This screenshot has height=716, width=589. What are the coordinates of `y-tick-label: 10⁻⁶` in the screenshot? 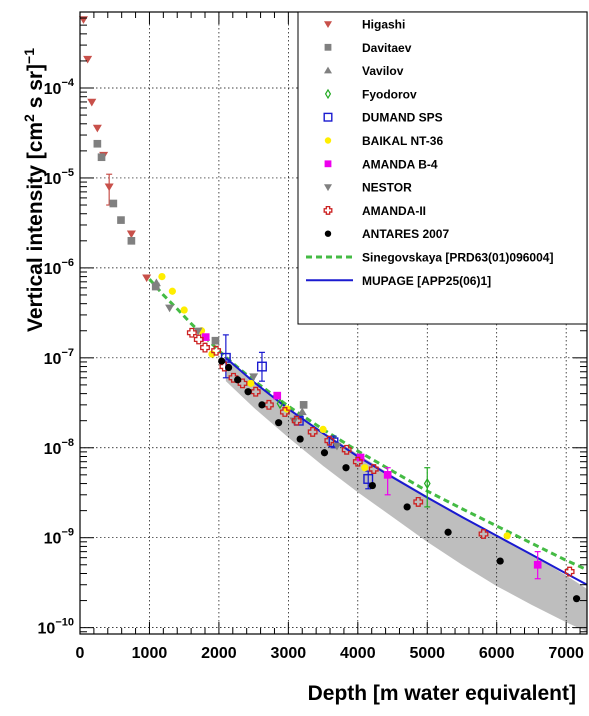 It's located at (59, 267).